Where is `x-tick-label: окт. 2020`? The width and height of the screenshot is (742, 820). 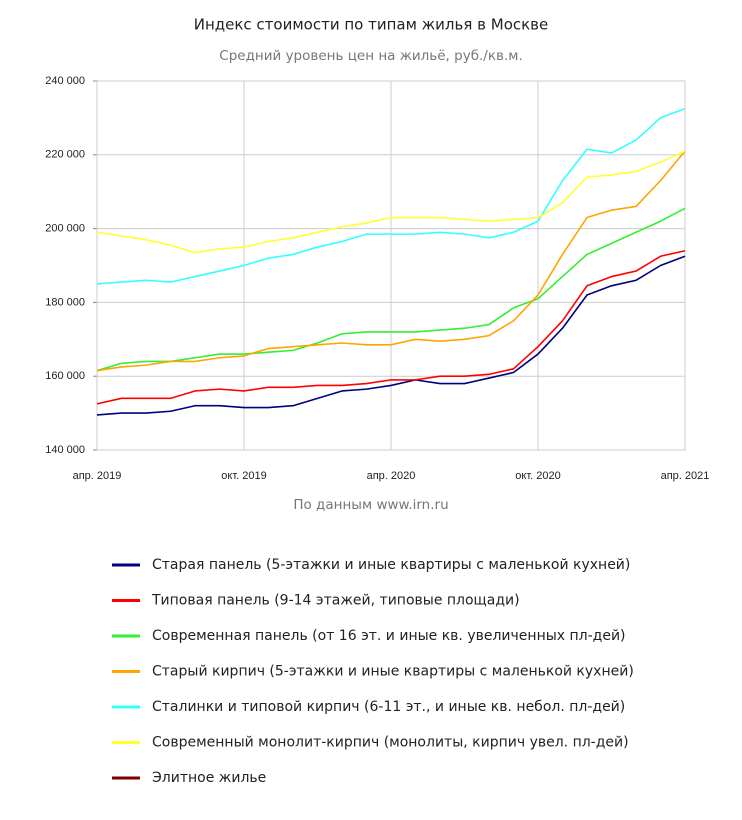 x-tick-label: окт. 2020 is located at coordinates (537, 476).